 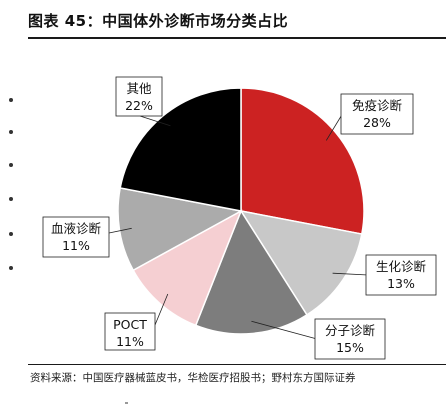 I want to click on chart-title: 图表 45：中国体外诊断市场分类占比, so click(x=158, y=21).